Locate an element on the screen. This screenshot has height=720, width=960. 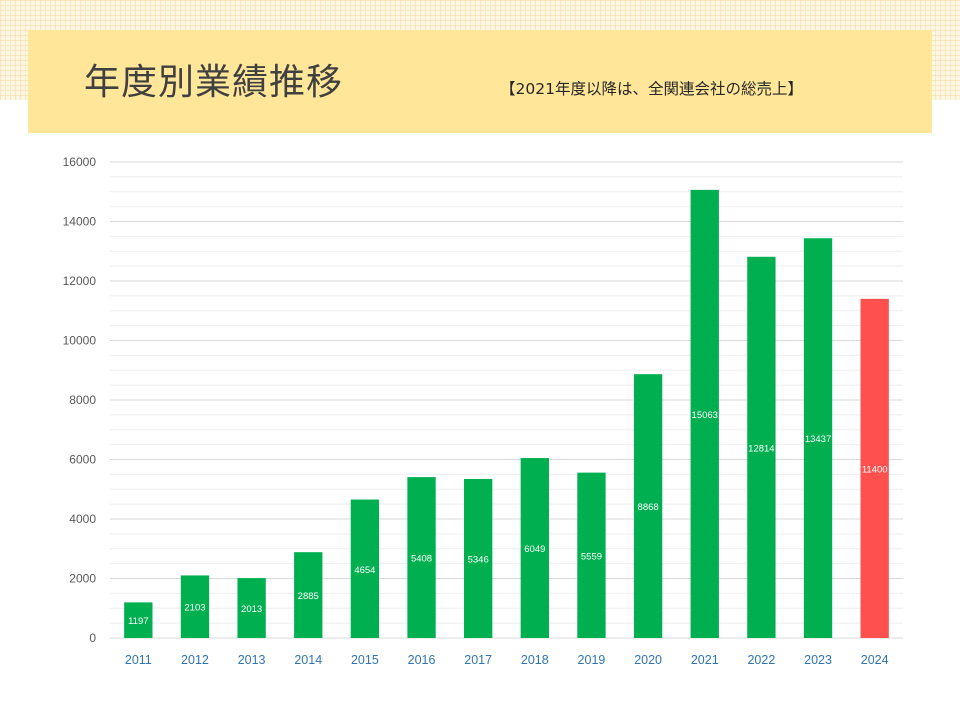
y-tick-label: 4000 is located at coordinates (82, 519).